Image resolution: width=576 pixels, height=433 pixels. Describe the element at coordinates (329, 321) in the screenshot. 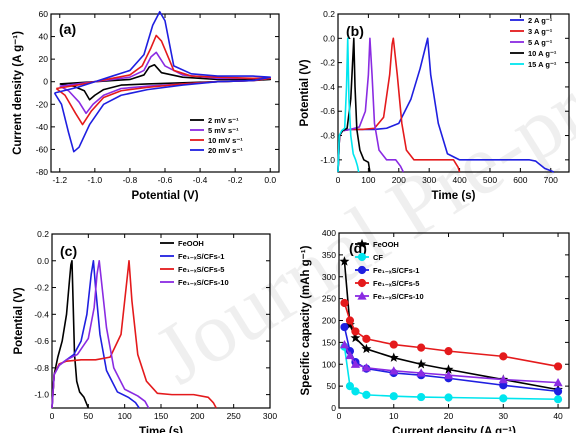

I see `y-tick-label: 200` at that location.